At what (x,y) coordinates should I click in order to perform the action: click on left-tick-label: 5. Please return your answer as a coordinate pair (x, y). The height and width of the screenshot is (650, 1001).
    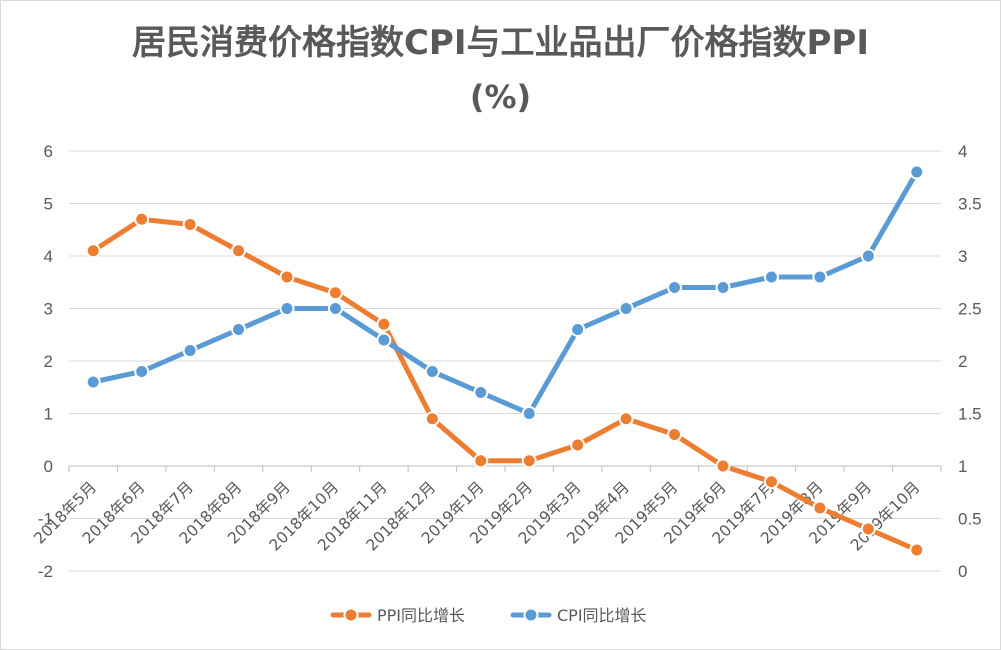
    Looking at the image, I should click on (48, 204).